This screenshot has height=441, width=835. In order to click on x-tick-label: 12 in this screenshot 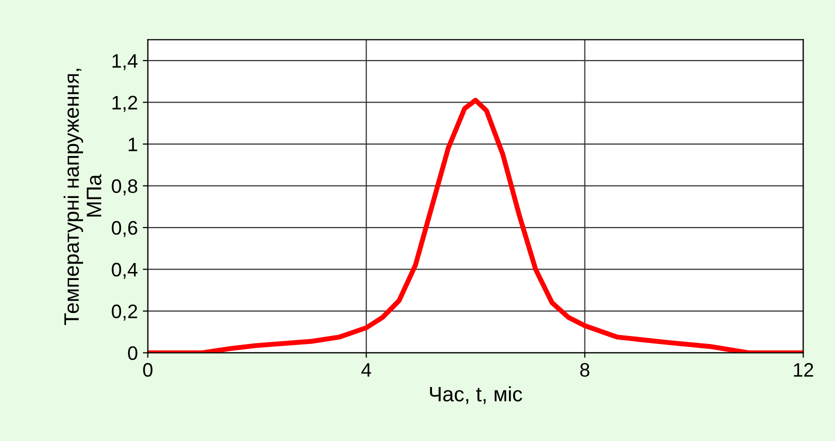, I will do `click(804, 370)`.